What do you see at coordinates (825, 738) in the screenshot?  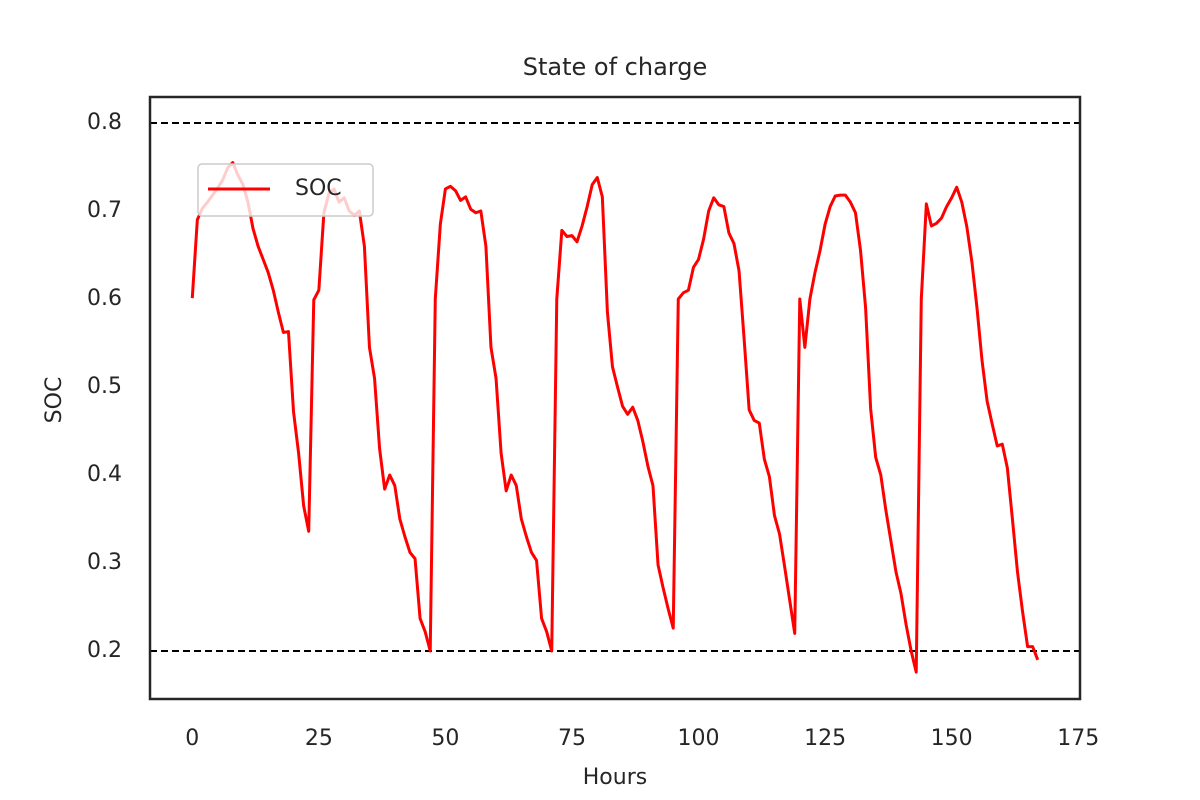 I see `x-tick-label: 125` at bounding box center [825, 738].